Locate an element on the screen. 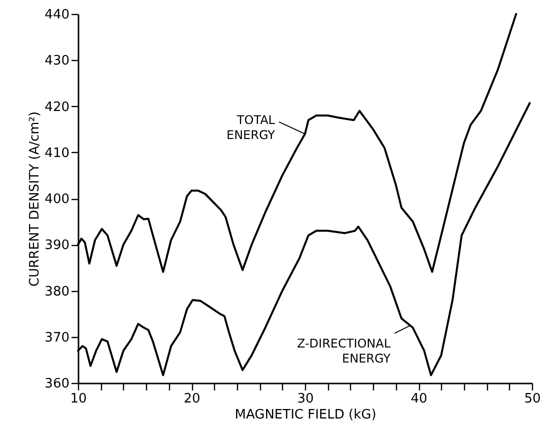 This screenshot has width=544, height=426. y-axis-title: CURRENT DENSITY (A/cm²) is located at coordinates (35, 199).